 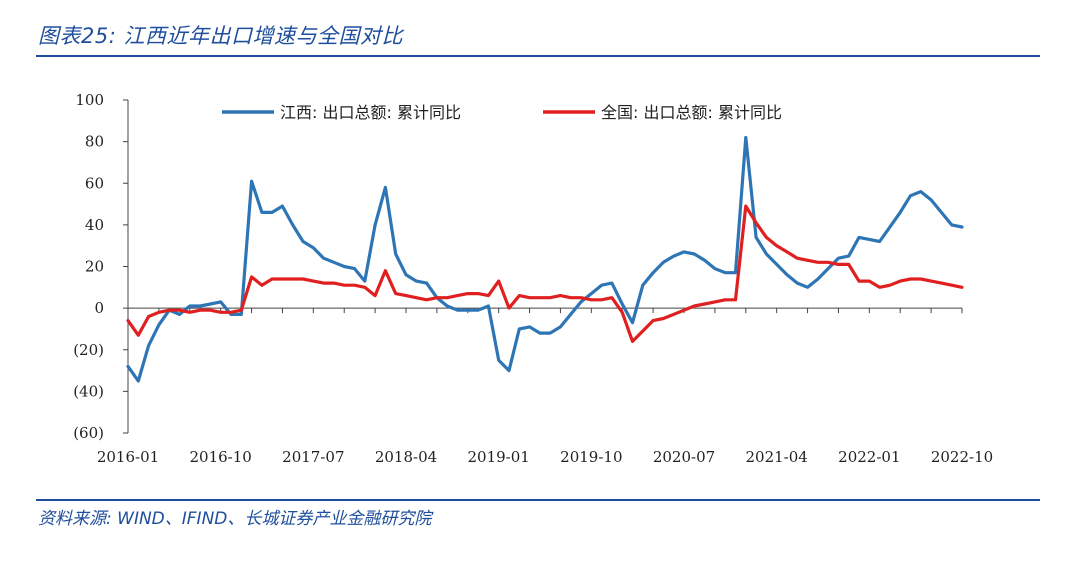 I want to click on x-tick-label: 2022-01, so click(x=869, y=457).